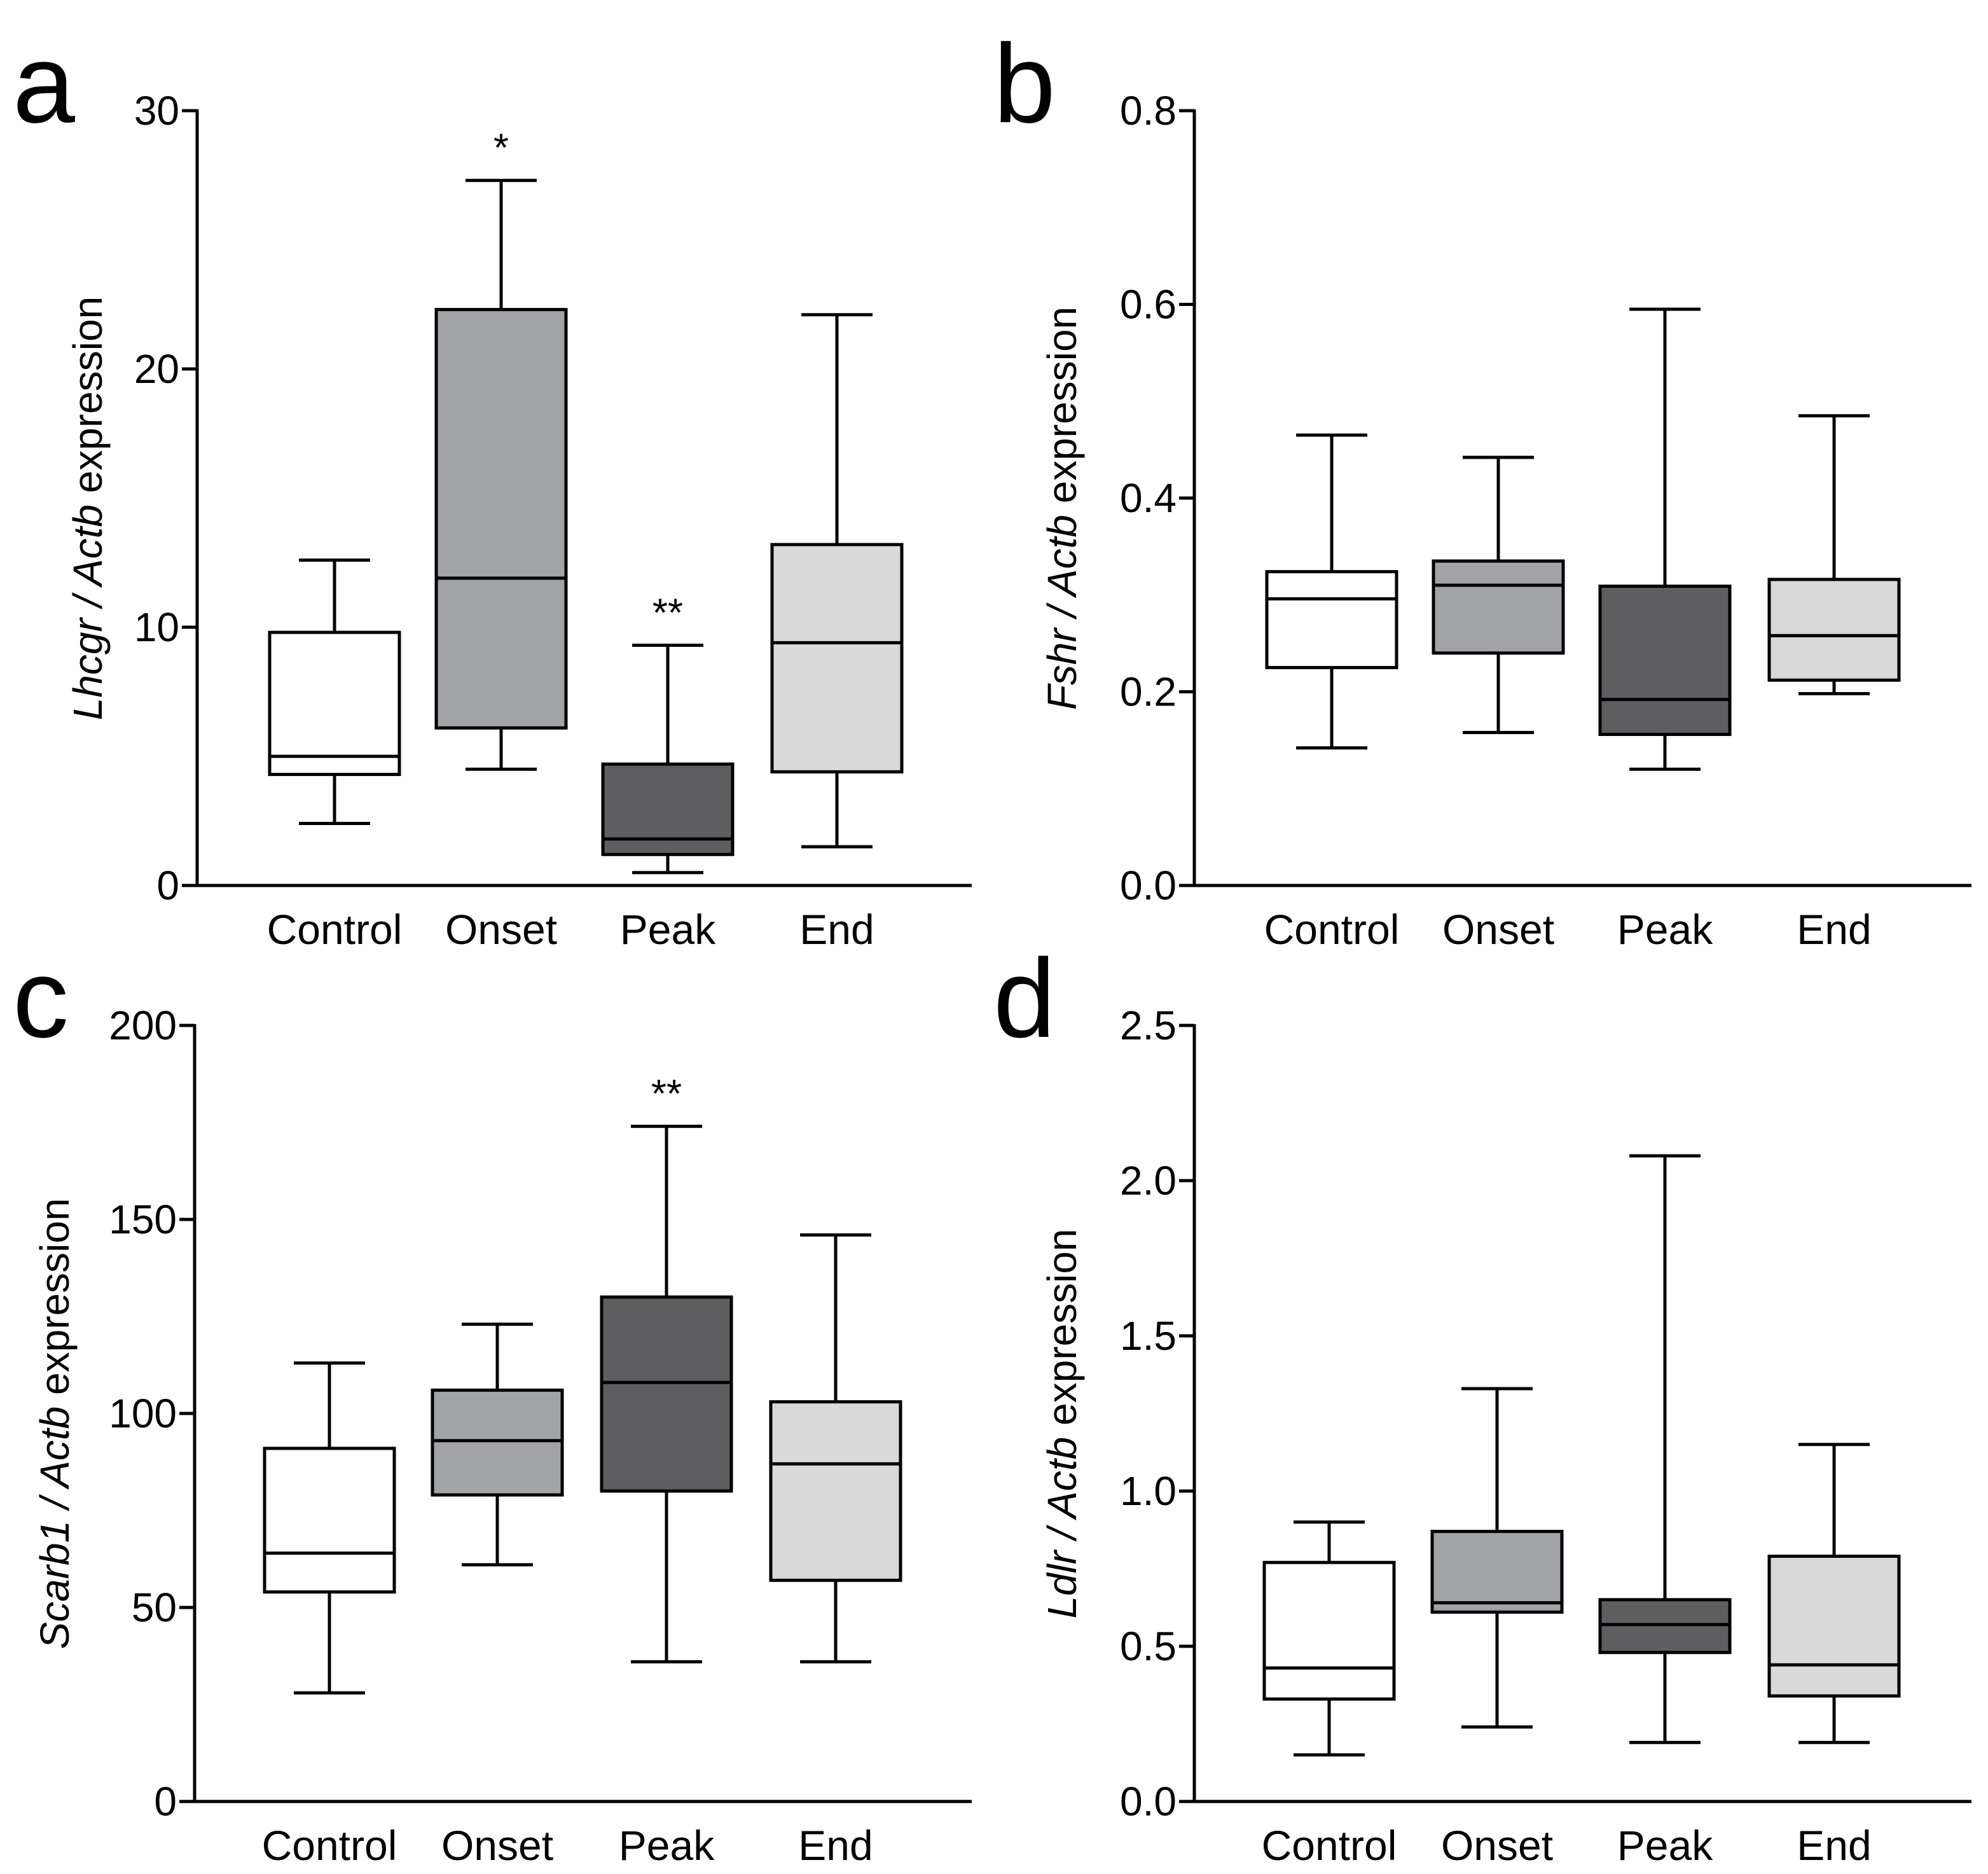 This screenshot has width=1988, height=1874. Describe the element at coordinates (1148, 111) in the screenshot. I see `panel-b-y-tick-label: 0.8` at that location.